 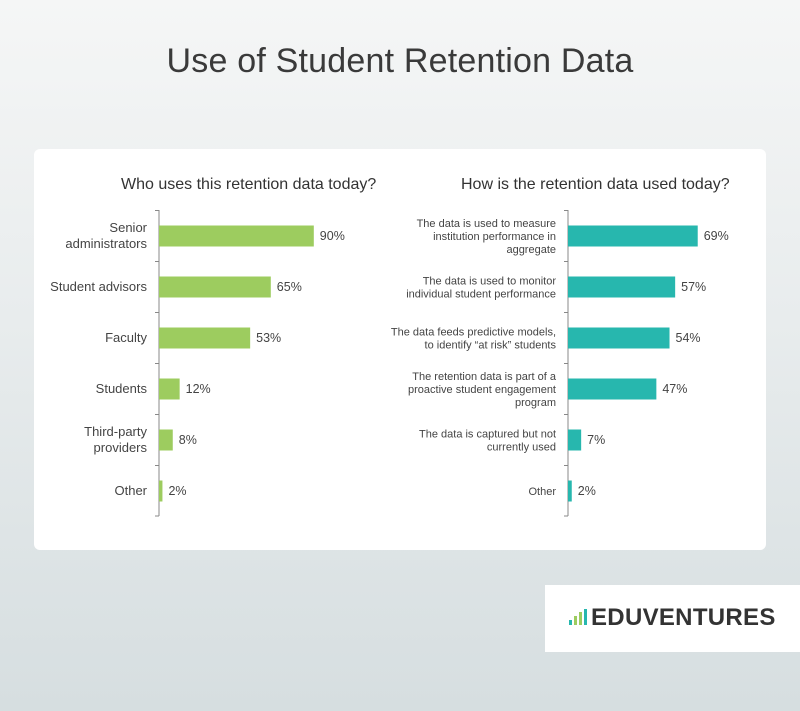 I want to click on category-line: proactive student engagement, so click(x=482, y=390).